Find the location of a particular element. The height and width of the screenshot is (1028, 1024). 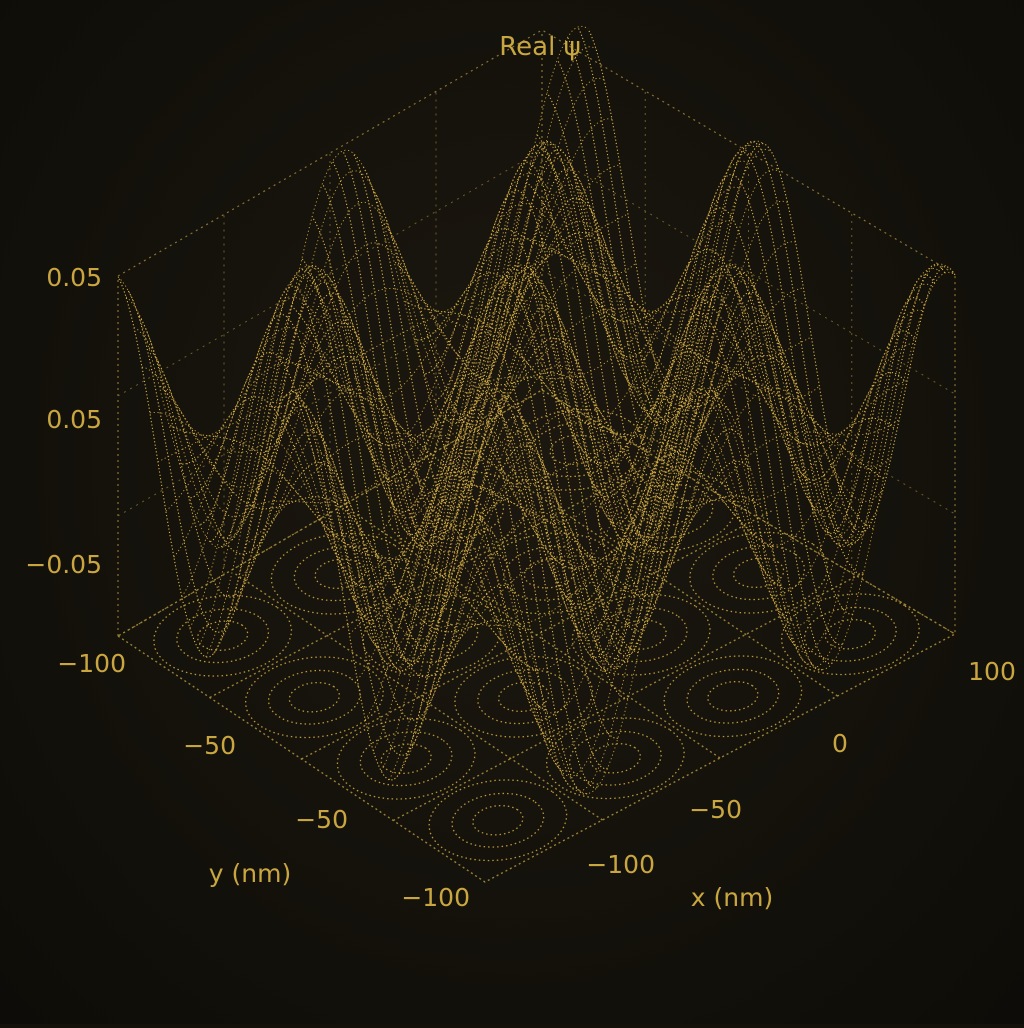

y-tick-label: −50 is located at coordinates (321, 819).